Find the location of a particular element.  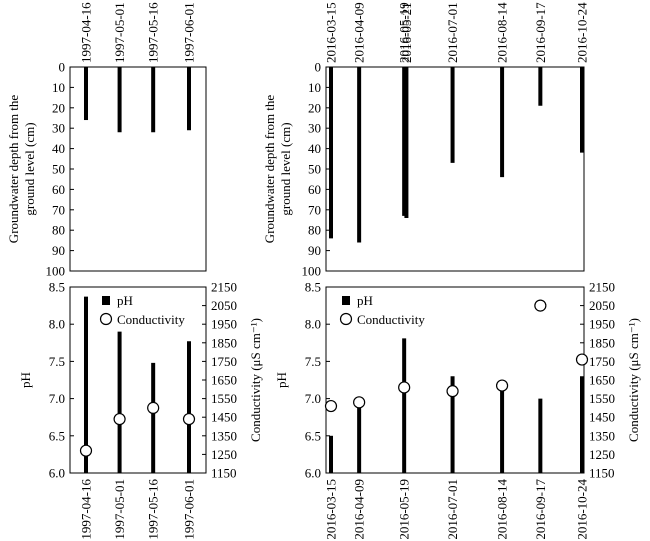

depth-2016-ytick-label: 60 is located at coordinates (314, 189).